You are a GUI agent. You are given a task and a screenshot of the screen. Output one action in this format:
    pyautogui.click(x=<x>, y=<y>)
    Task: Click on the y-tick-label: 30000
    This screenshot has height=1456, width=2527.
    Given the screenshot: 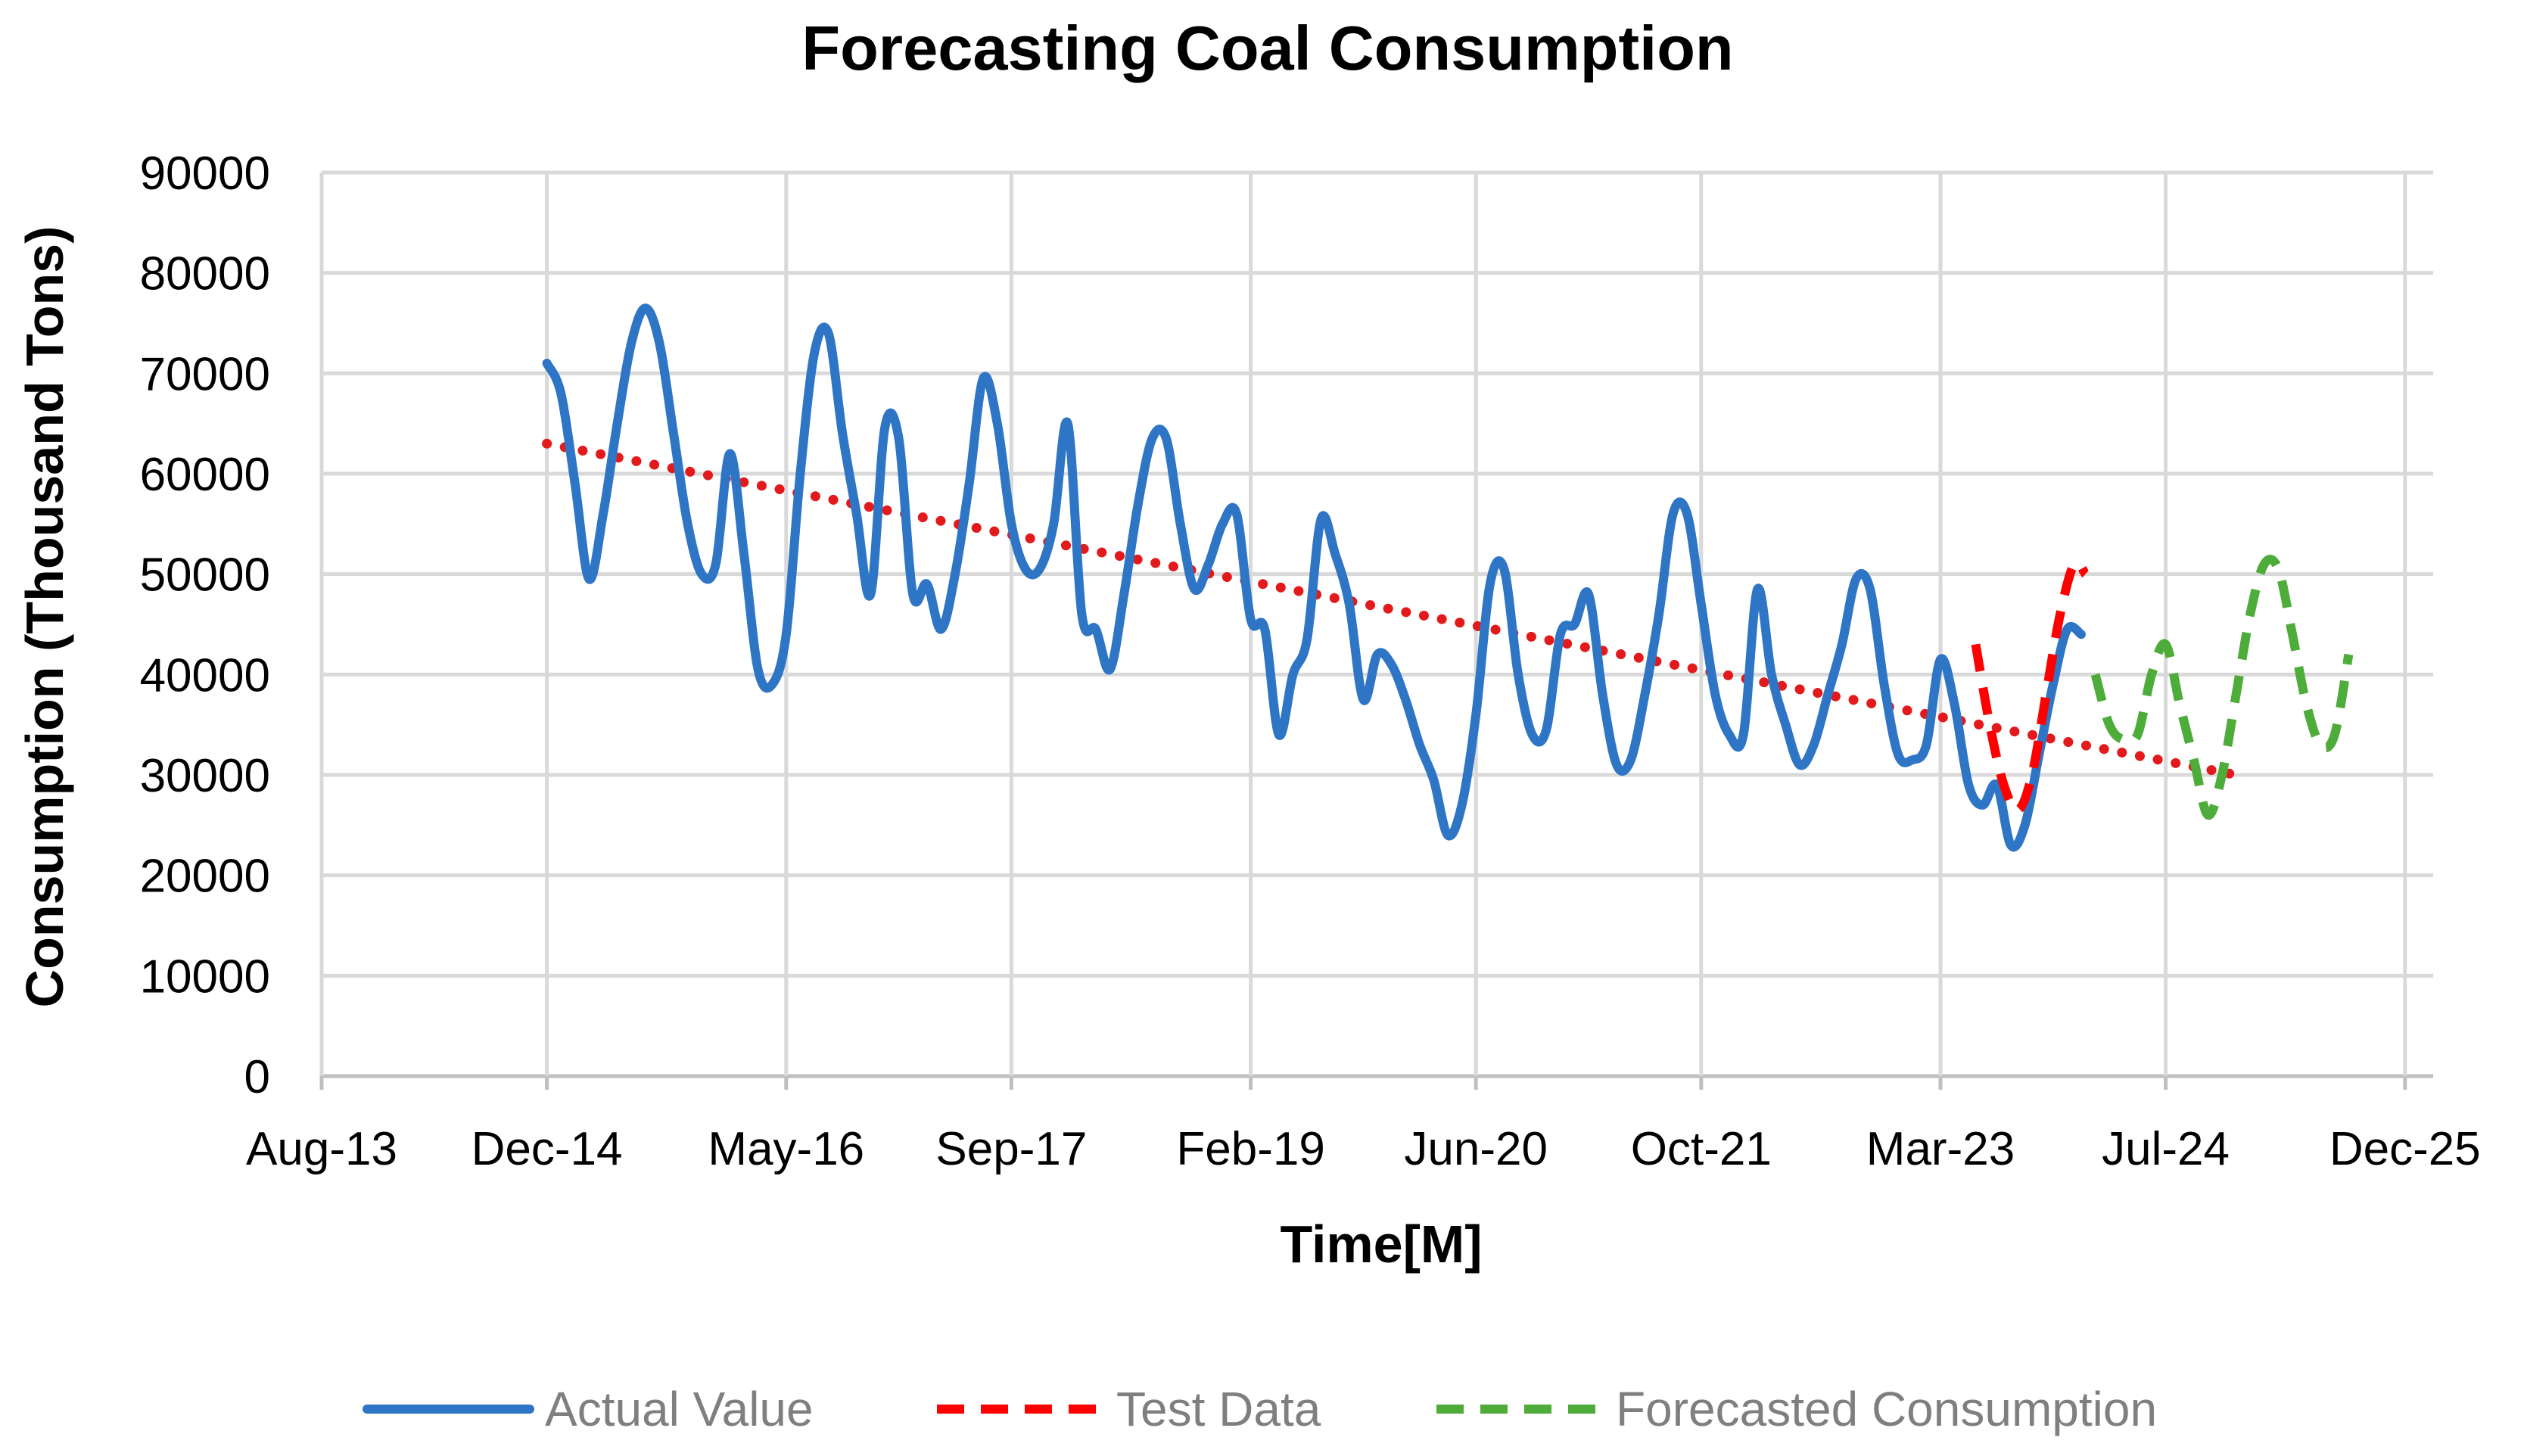 What is the action you would take?
    pyautogui.click(x=205, y=776)
    